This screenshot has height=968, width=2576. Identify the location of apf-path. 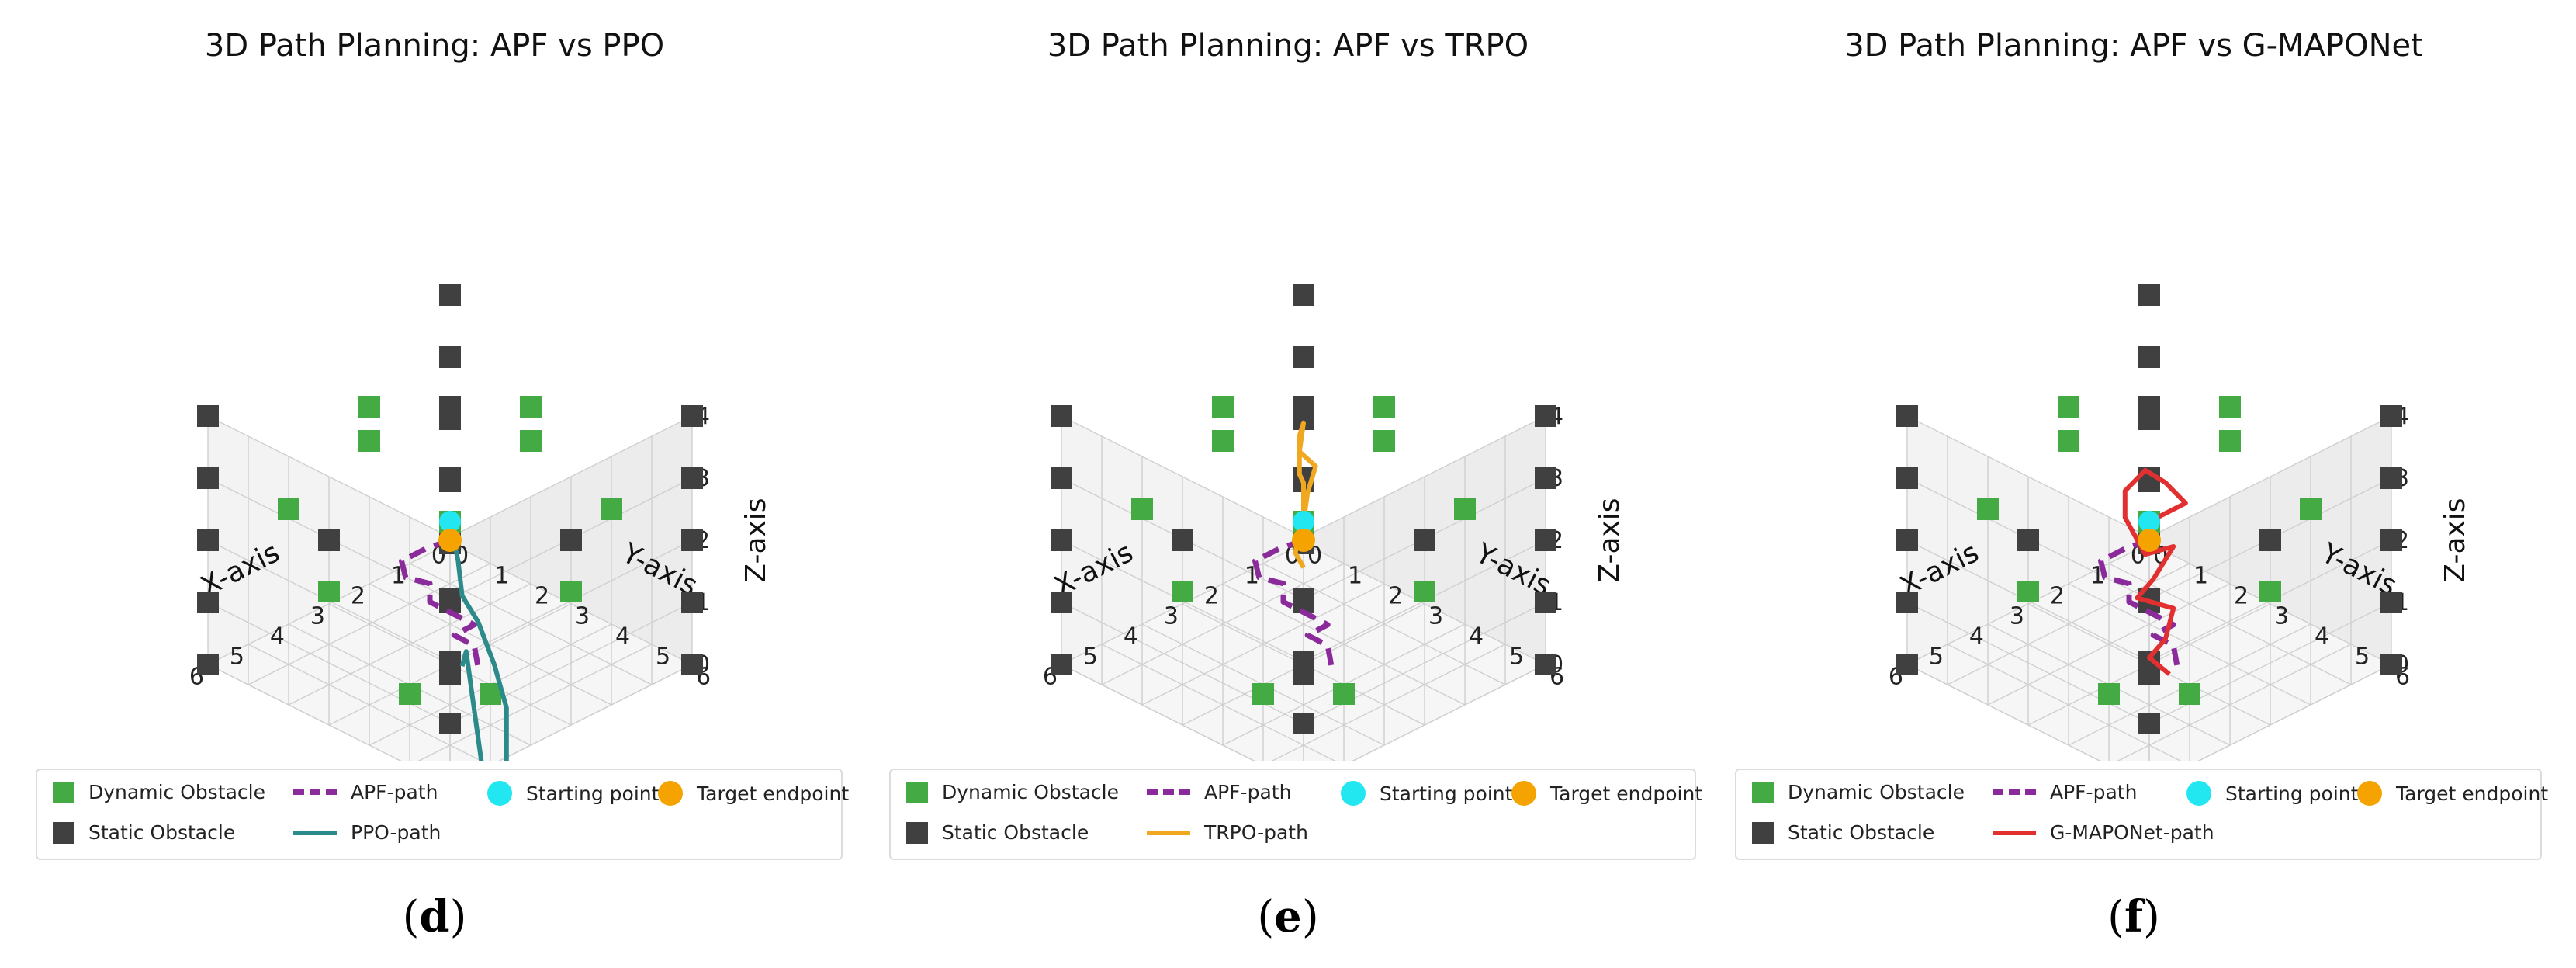
(1293, 603).